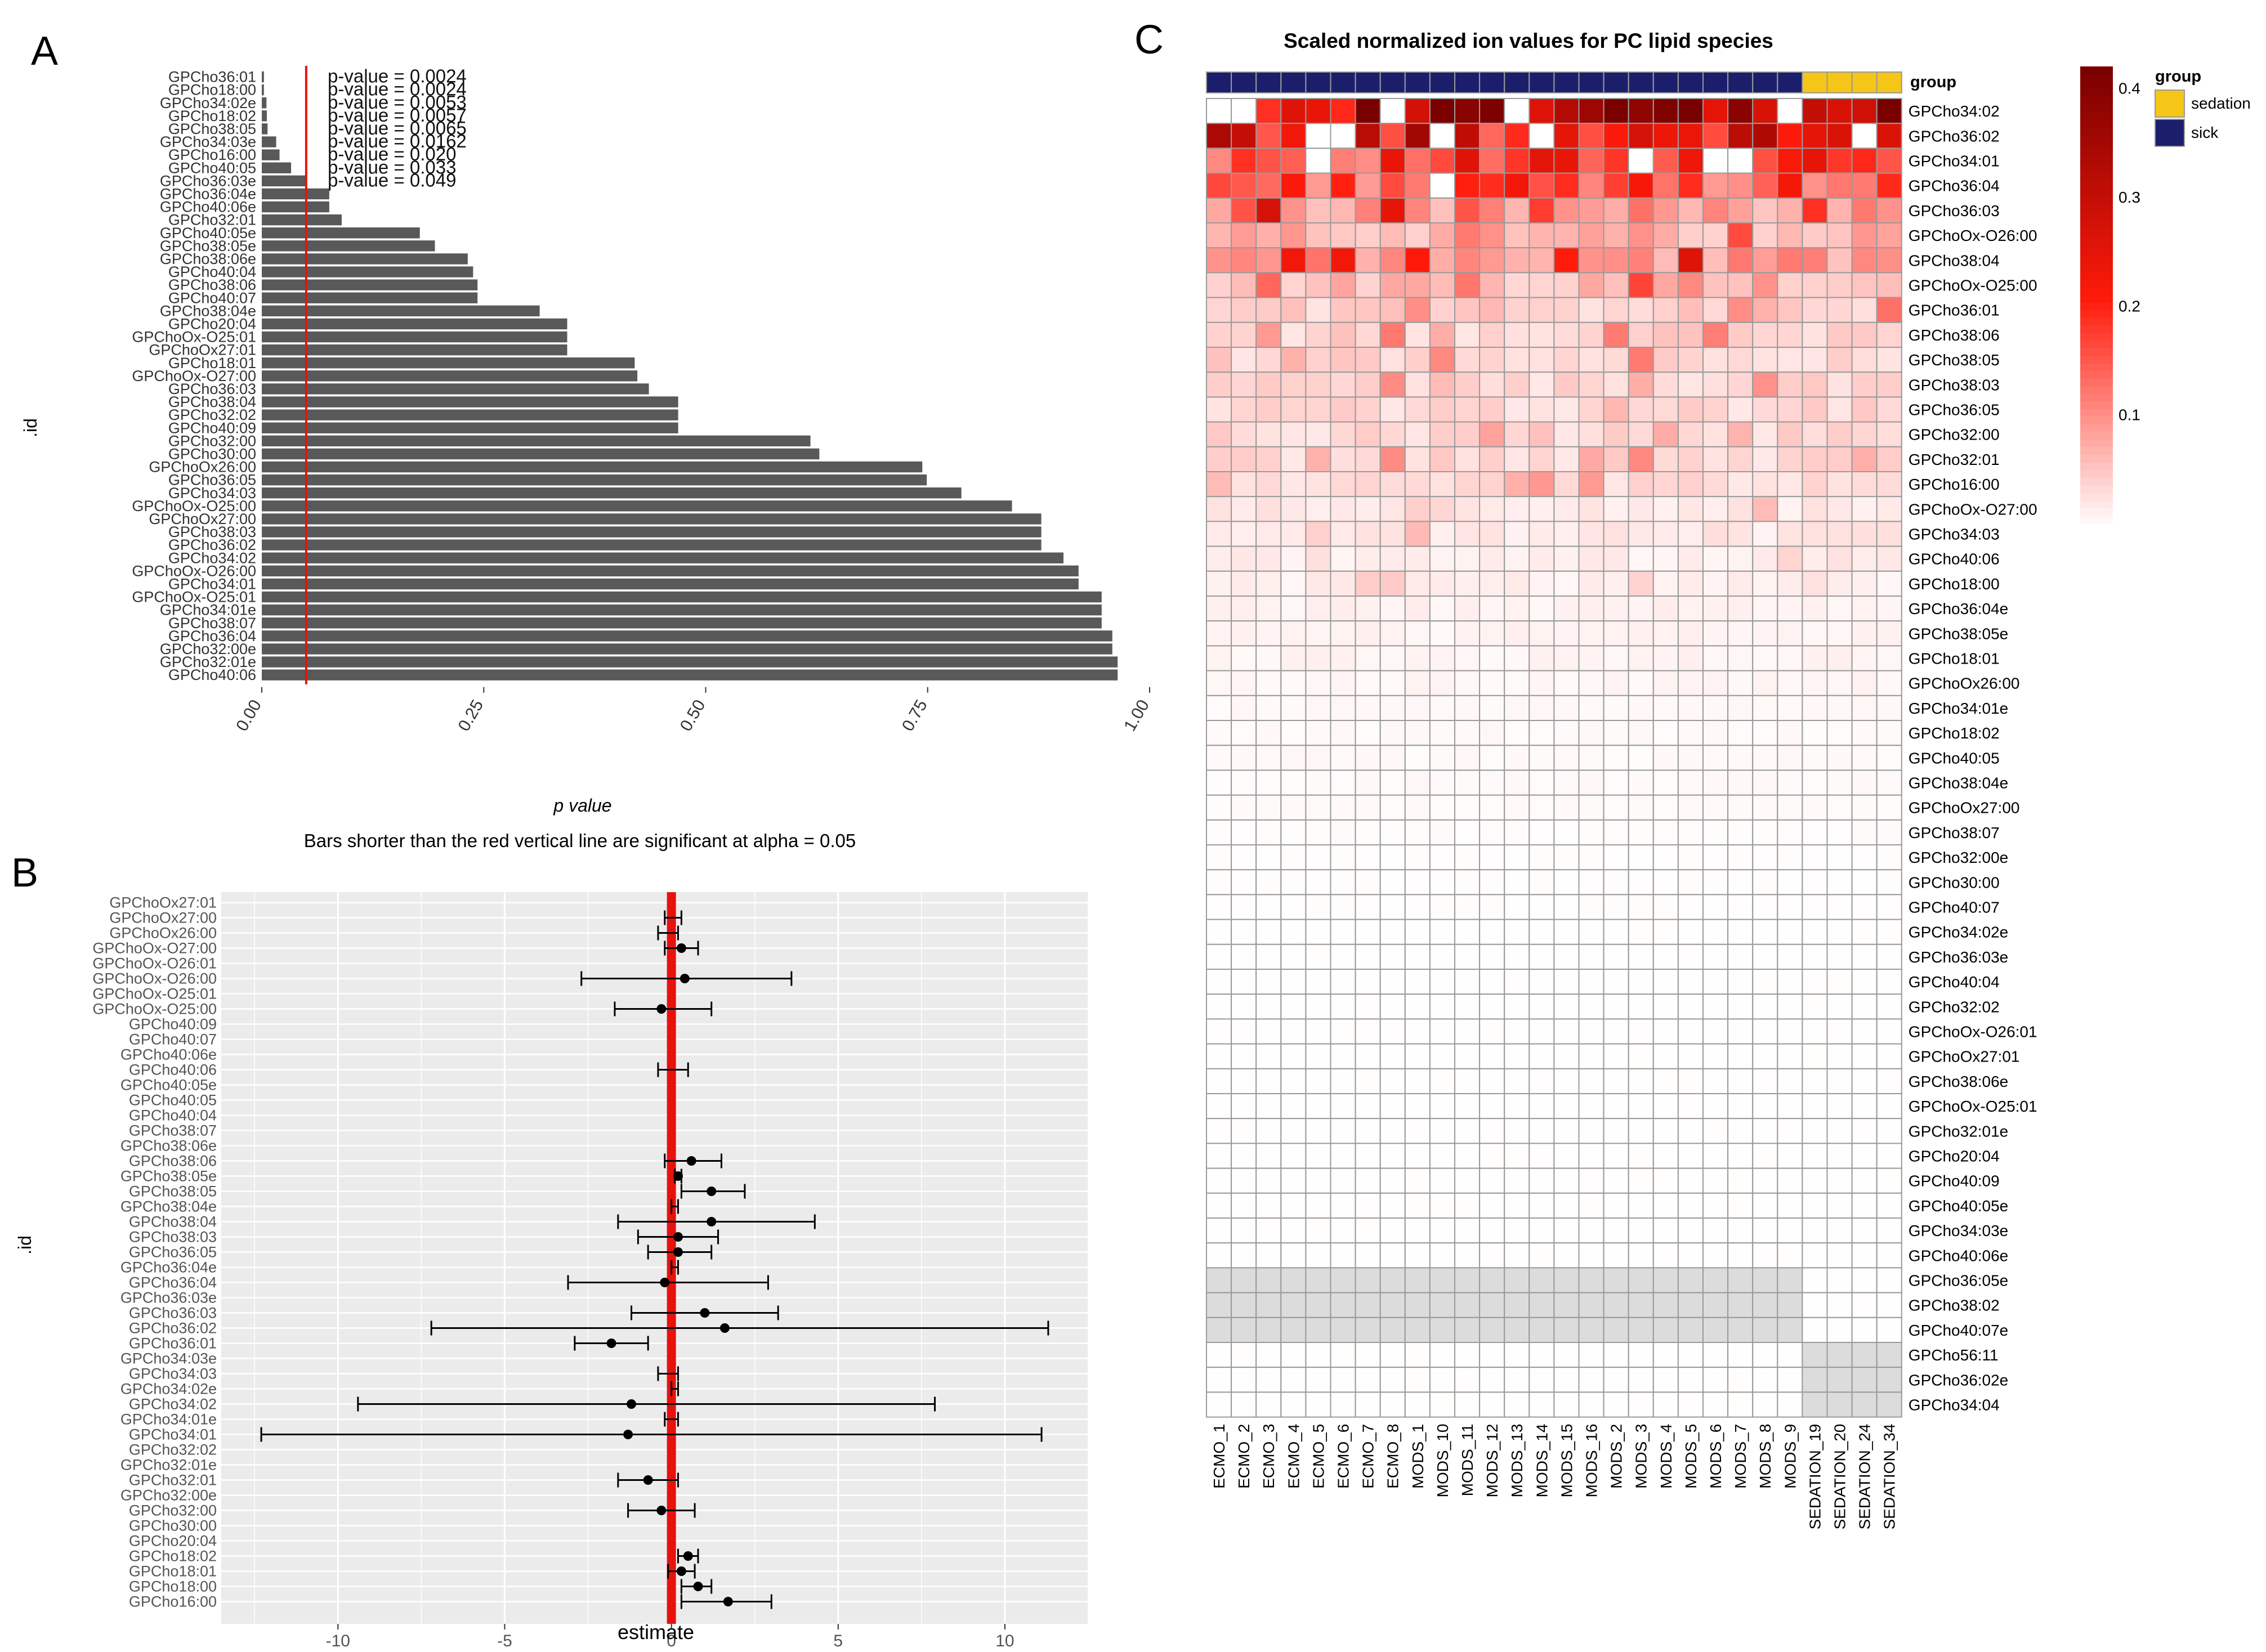 This screenshot has height=1652, width=2266. What do you see at coordinates (2205, 132) in the screenshot?
I see `legend-label: sick` at bounding box center [2205, 132].